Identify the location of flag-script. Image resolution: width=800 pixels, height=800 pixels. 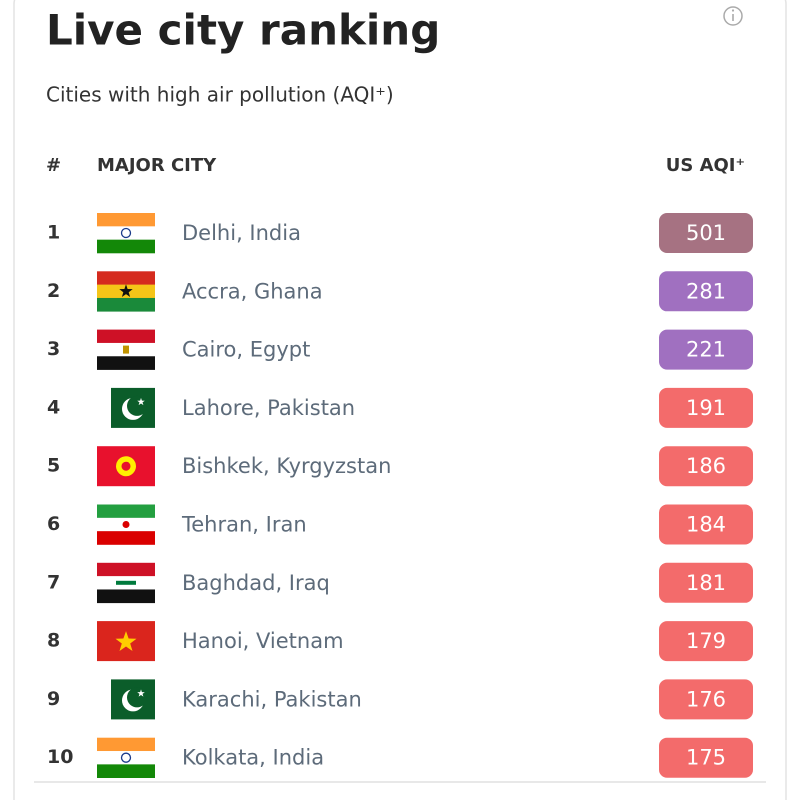
(126, 582).